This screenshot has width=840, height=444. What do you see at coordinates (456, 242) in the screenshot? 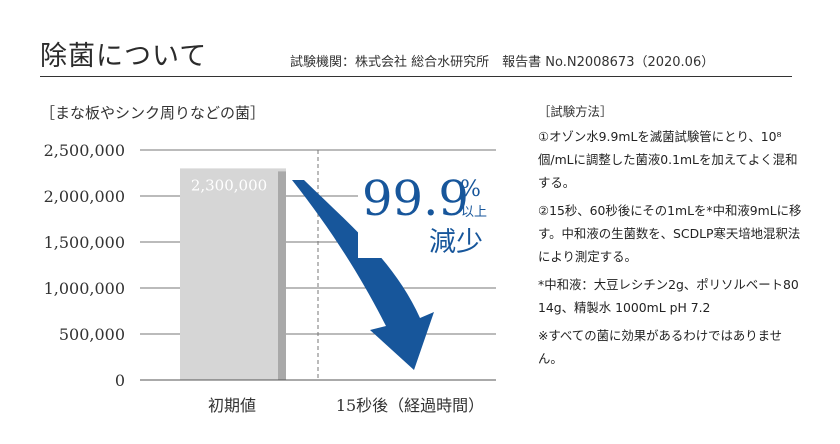
I see `reduction-label: 減少` at bounding box center [456, 242].